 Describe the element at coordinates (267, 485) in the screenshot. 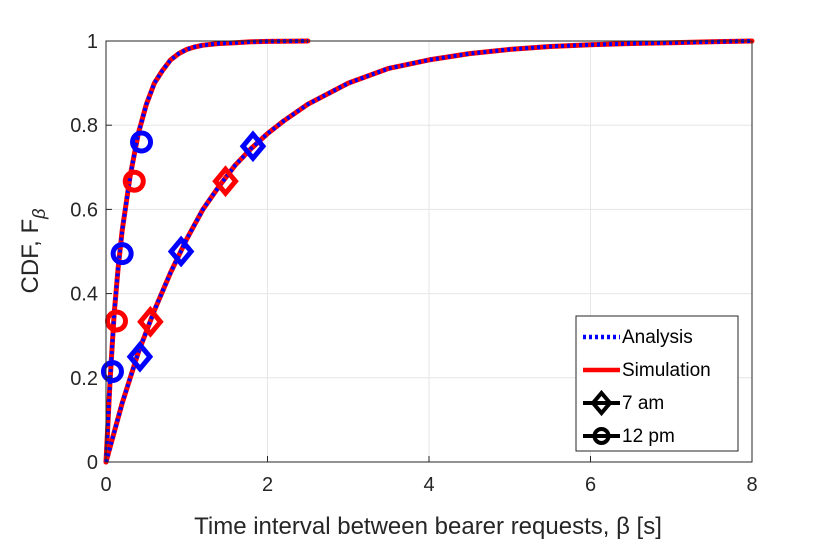

I see `x-tick-label: 2` at that location.